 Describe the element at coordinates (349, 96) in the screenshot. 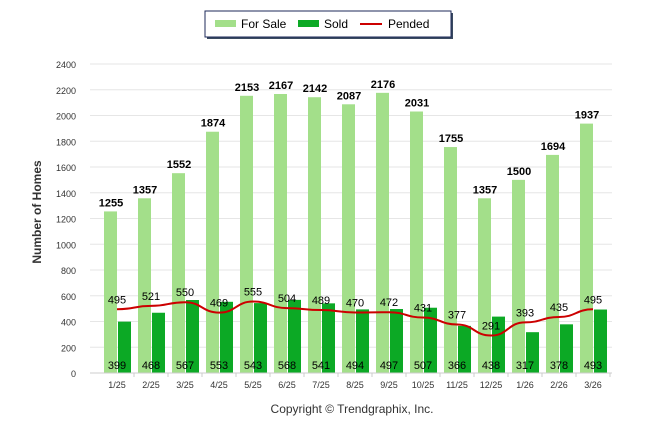

I see `label-for-sale: 2087` at that location.